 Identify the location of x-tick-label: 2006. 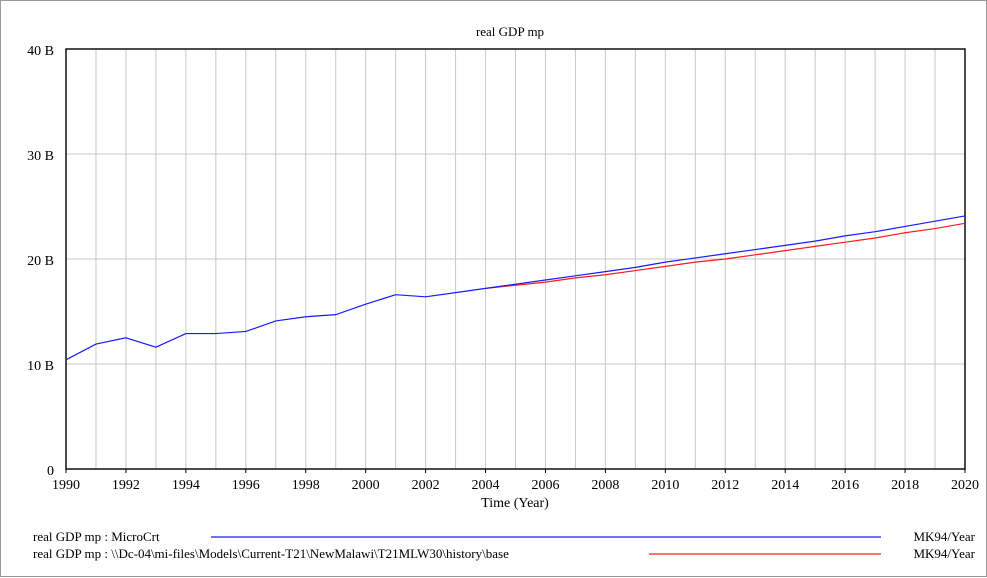
(545, 485).